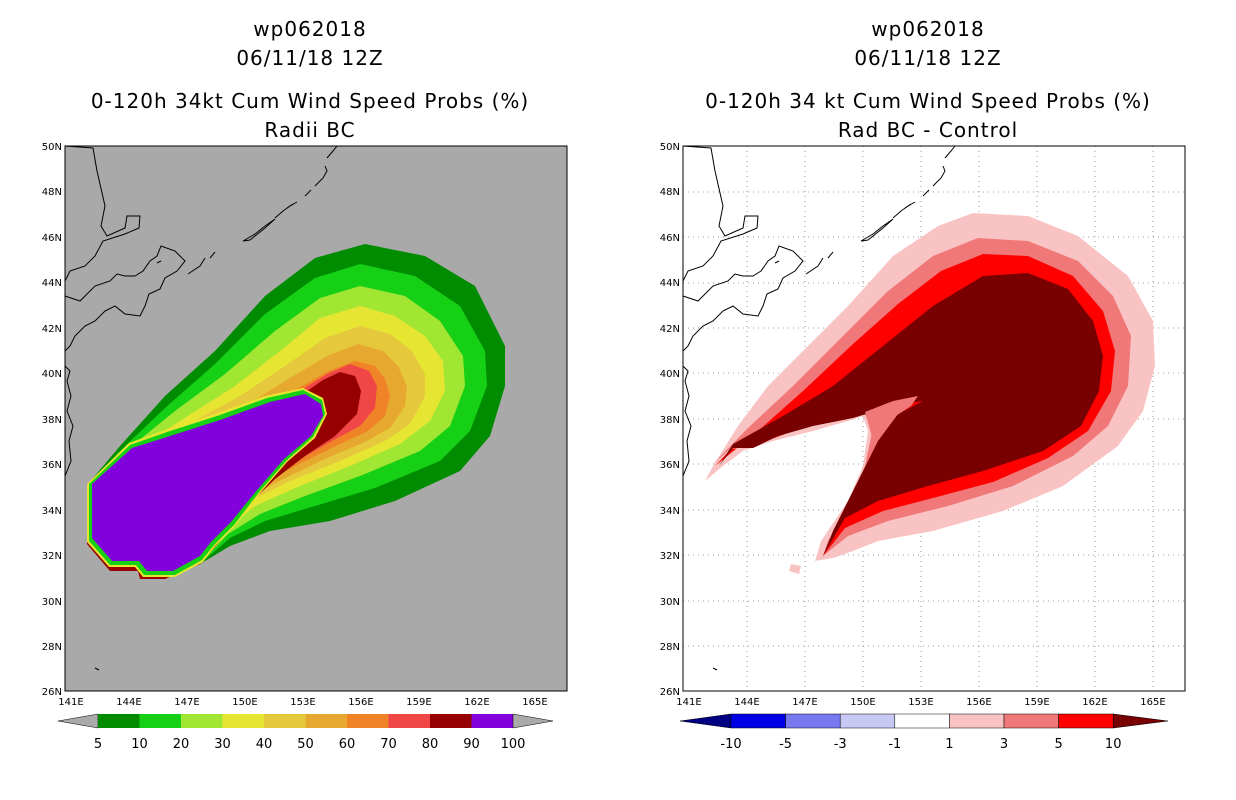 This screenshot has height=800, width=1236. Describe the element at coordinates (894, 744) in the screenshot. I see `colorbar-label: -1` at that location.